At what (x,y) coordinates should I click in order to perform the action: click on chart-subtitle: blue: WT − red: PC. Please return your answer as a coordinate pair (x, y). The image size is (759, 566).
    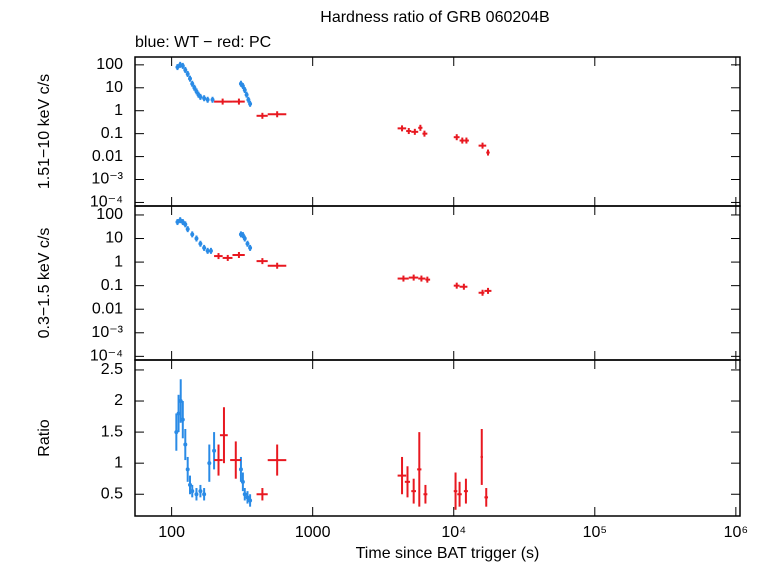
    Looking at the image, I should click on (203, 42).